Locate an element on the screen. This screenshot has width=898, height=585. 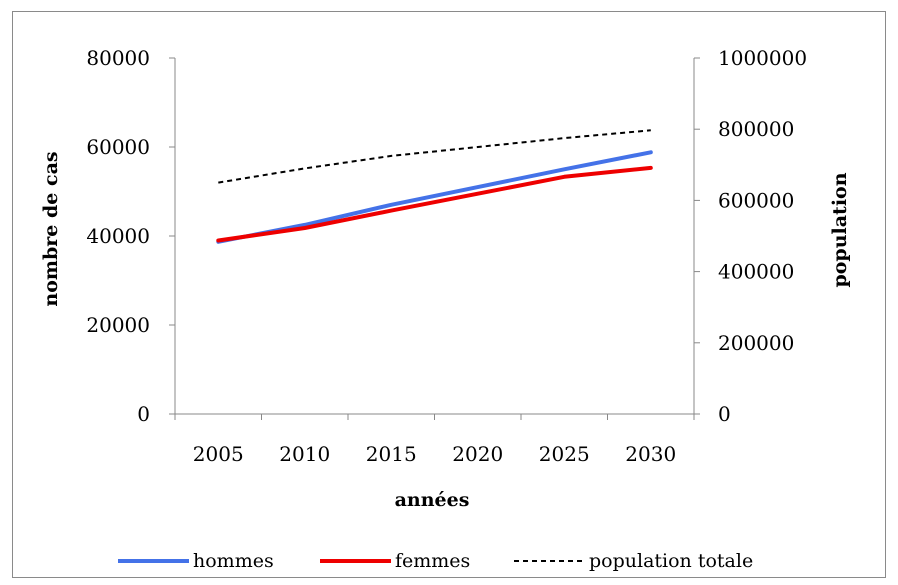
x-tick-label: 2020 is located at coordinates (477, 454).